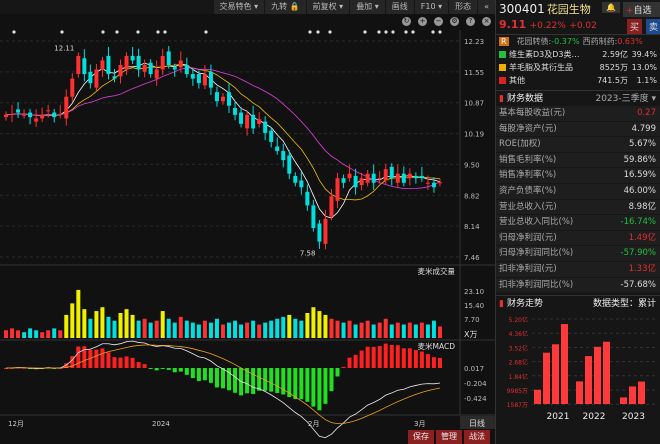 The image size is (660, 444). Describe the element at coordinates (600, 41) in the screenshot. I see `sector2-label: 西药制药:` at that location.